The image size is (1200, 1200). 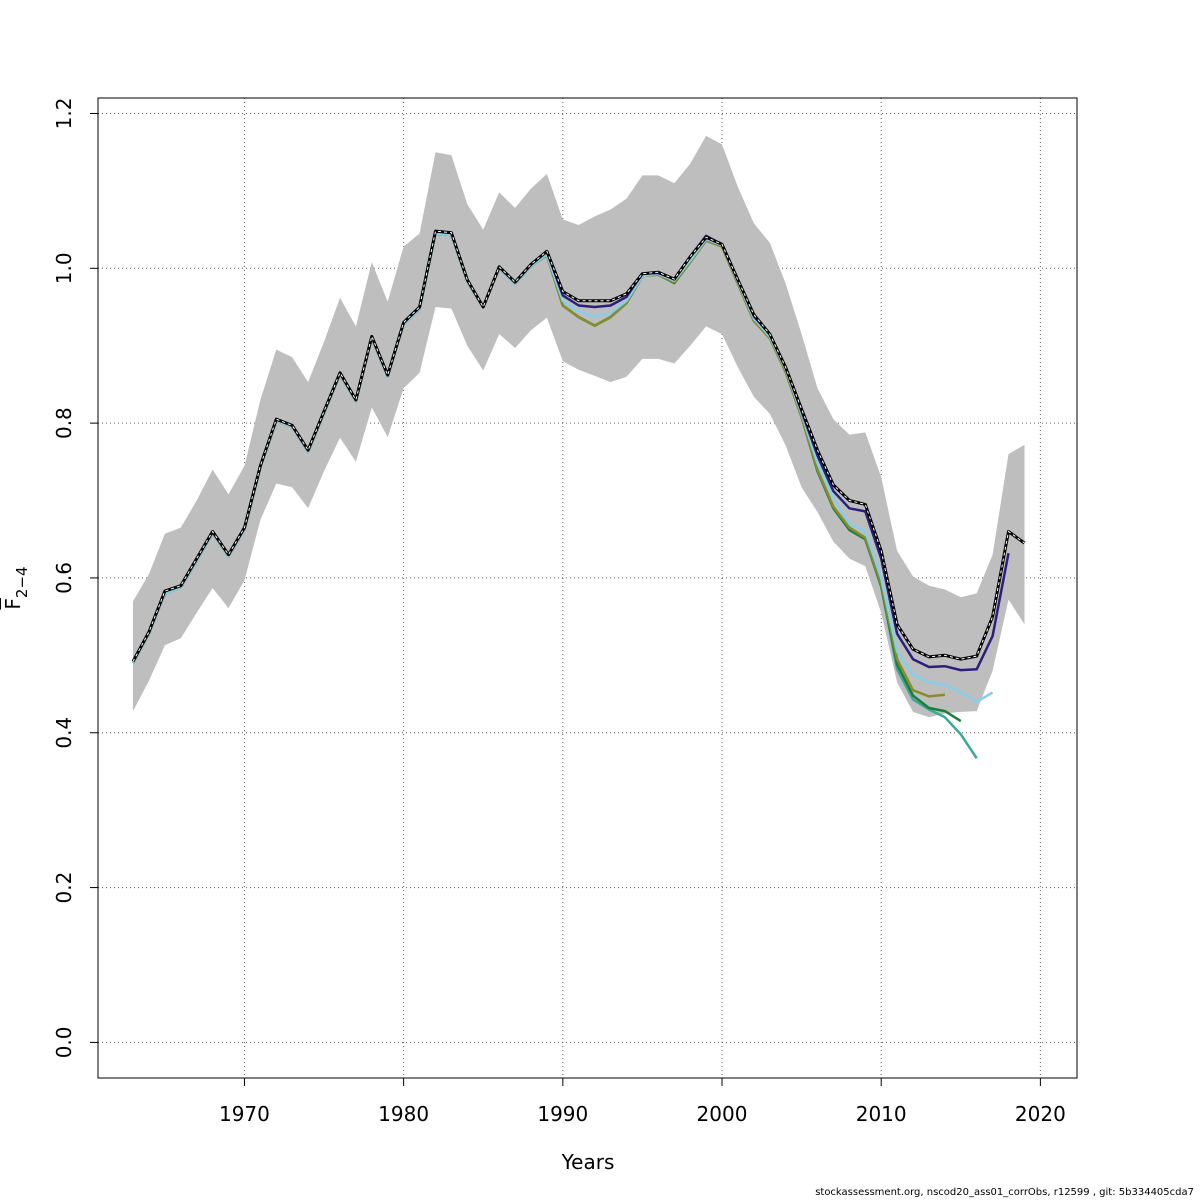 I want to click on y-tick-label: 0.6, so click(x=64, y=578).